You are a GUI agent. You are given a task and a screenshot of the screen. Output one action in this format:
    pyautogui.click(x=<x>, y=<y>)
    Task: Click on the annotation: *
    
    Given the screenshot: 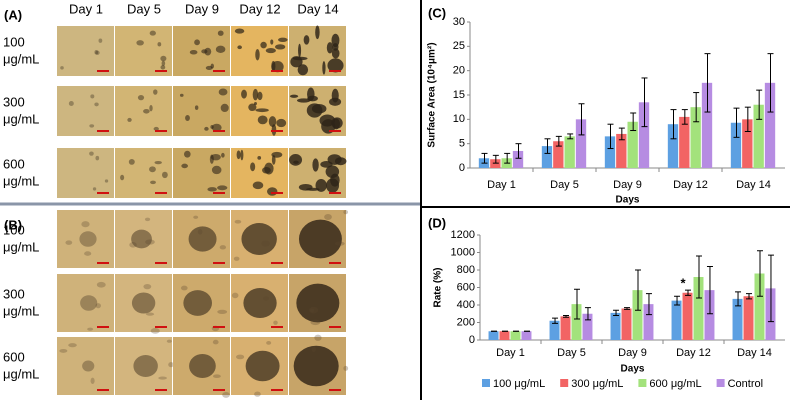 What is the action you would take?
    pyautogui.click(x=683, y=283)
    